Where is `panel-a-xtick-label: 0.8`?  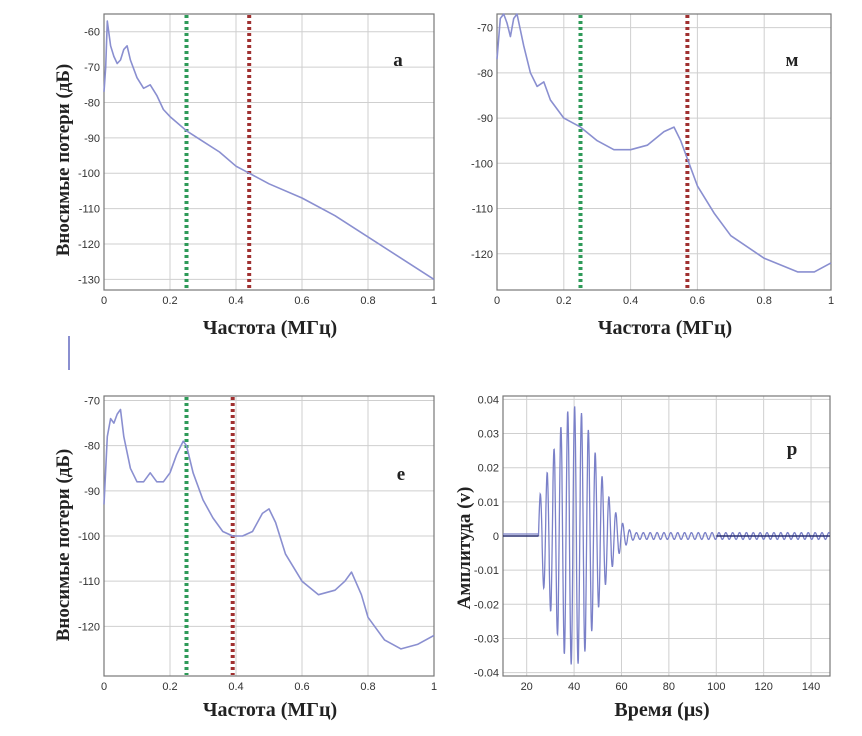 panel-a-xtick-label: 0.8 is located at coordinates (367, 301).